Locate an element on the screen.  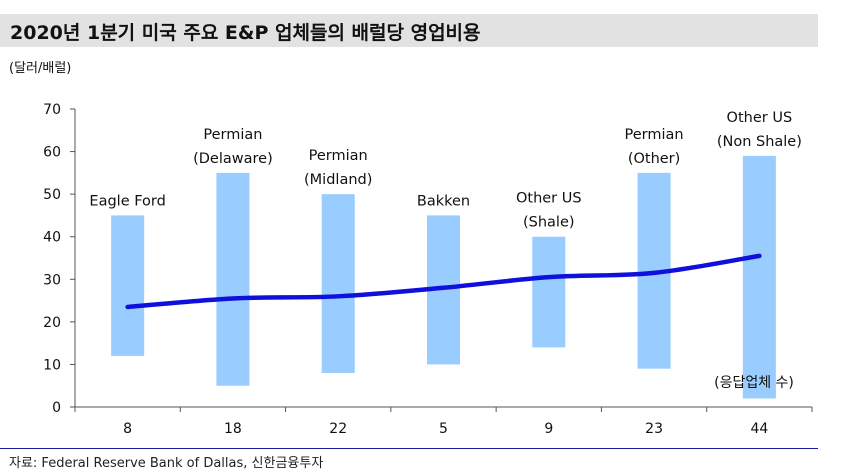
title-bar: 2020년 1분기 미국 주요 E&P 업체들의 배럴당 영업비용 is located at coordinates (409, 30).